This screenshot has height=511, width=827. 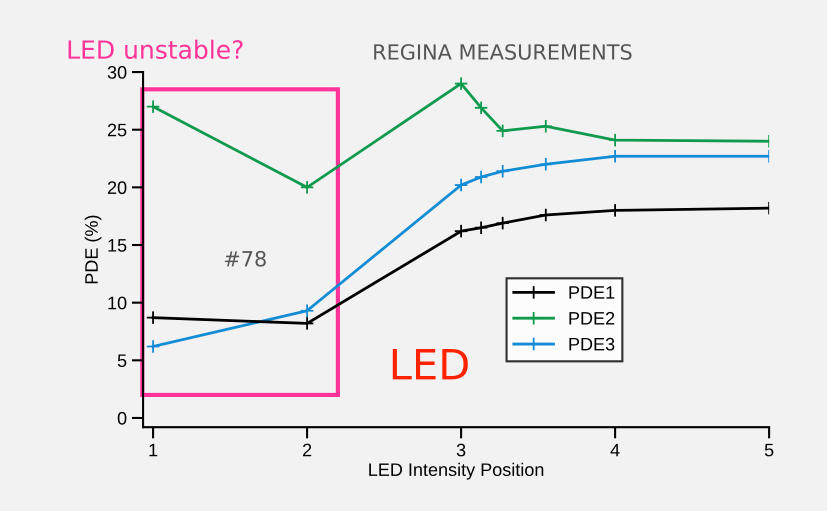 What do you see at coordinates (117, 187) in the screenshot?
I see `y-tick-label: 20` at bounding box center [117, 187].